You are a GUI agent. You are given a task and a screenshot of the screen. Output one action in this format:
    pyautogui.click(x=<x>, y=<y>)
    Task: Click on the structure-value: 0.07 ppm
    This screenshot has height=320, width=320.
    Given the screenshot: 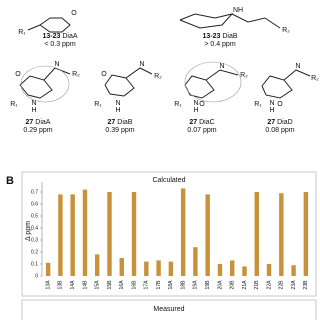 What is the action you would take?
    pyautogui.click(x=201, y=130)
    